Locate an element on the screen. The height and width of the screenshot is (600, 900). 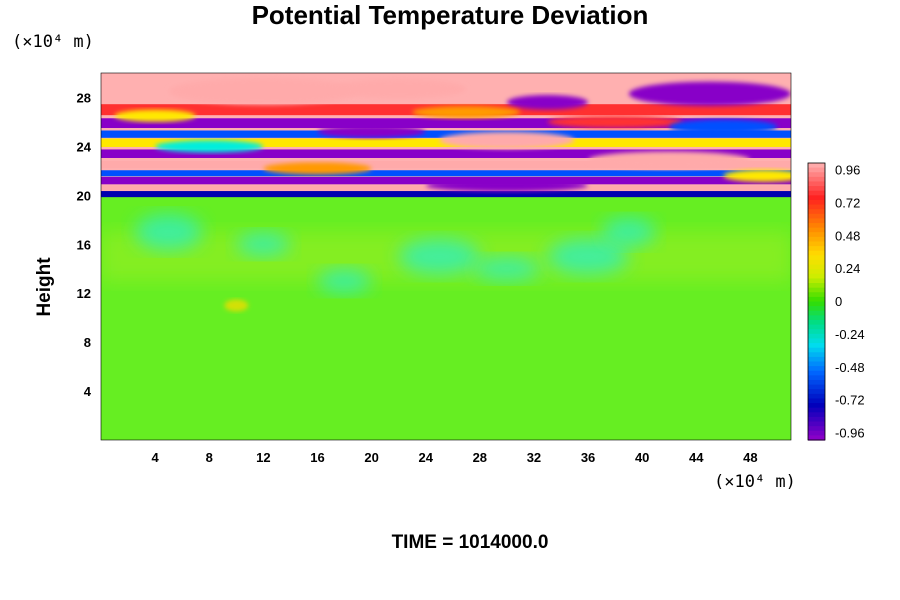
y-tick-label: 12 is located at coordinates (84, 293).